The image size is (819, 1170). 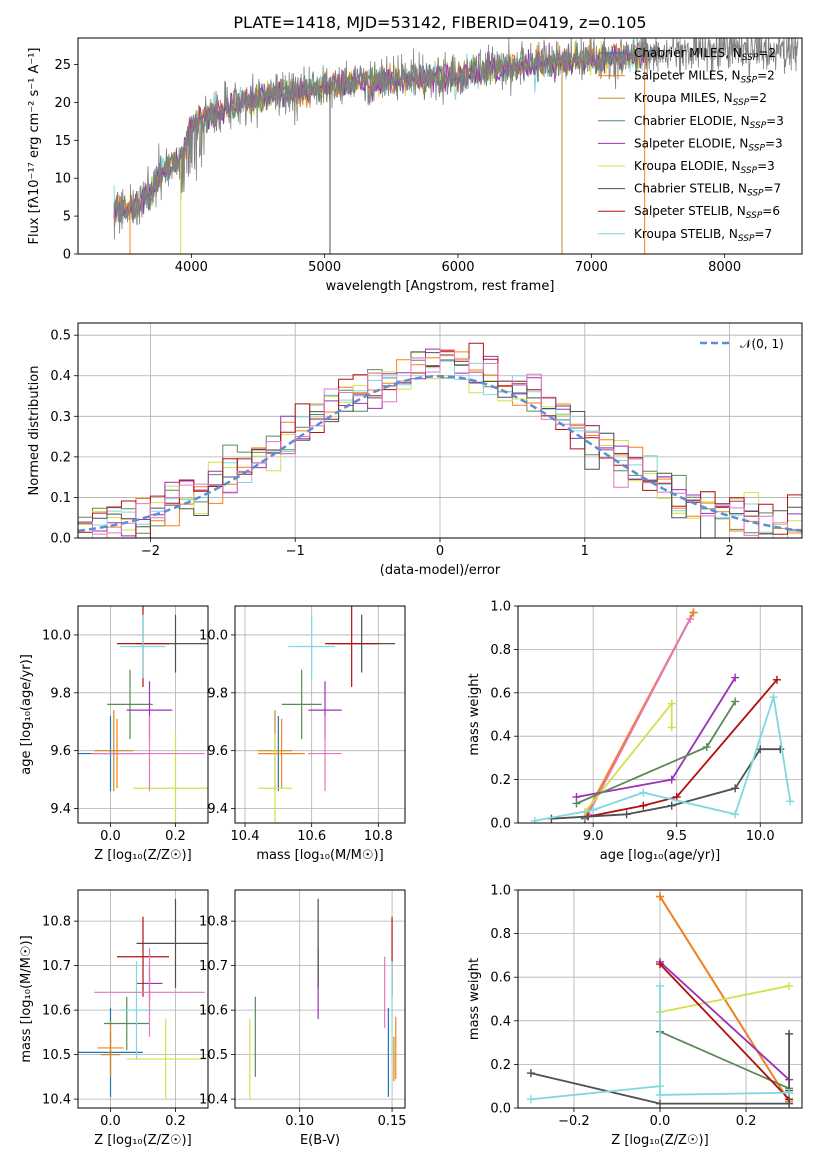 I want to click on age_vs_mass-errorbars, so click(x=326, y=714).